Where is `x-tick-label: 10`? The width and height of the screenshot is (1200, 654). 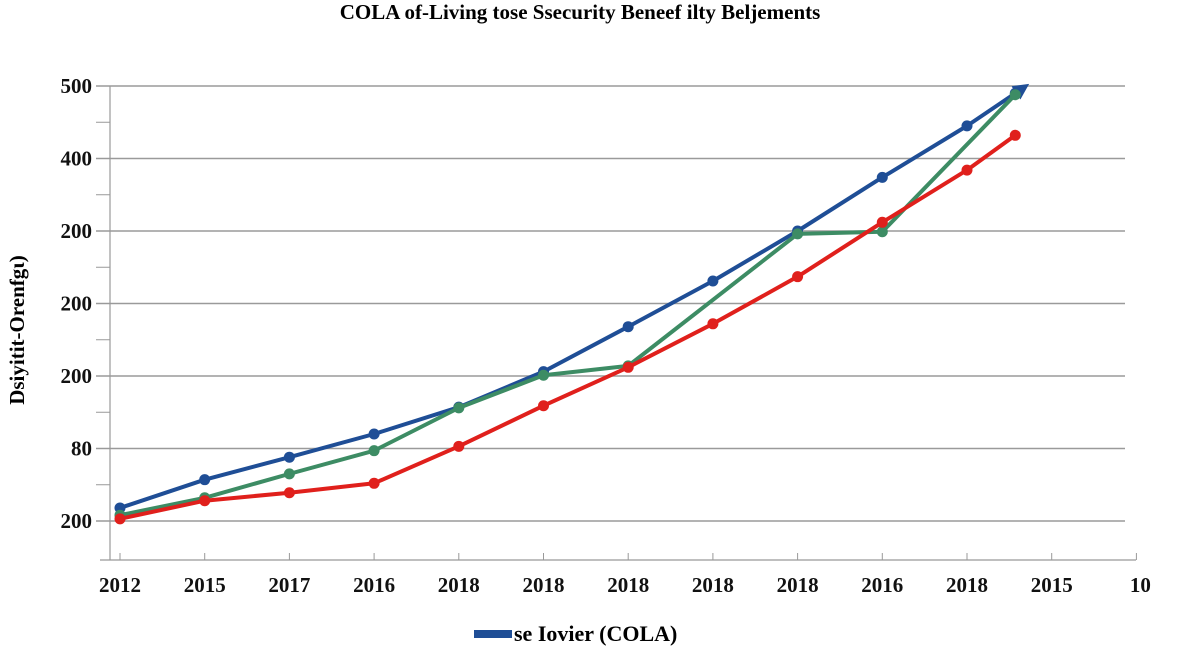
x-tick-label: 10 is located at coordinates (1140, 585).